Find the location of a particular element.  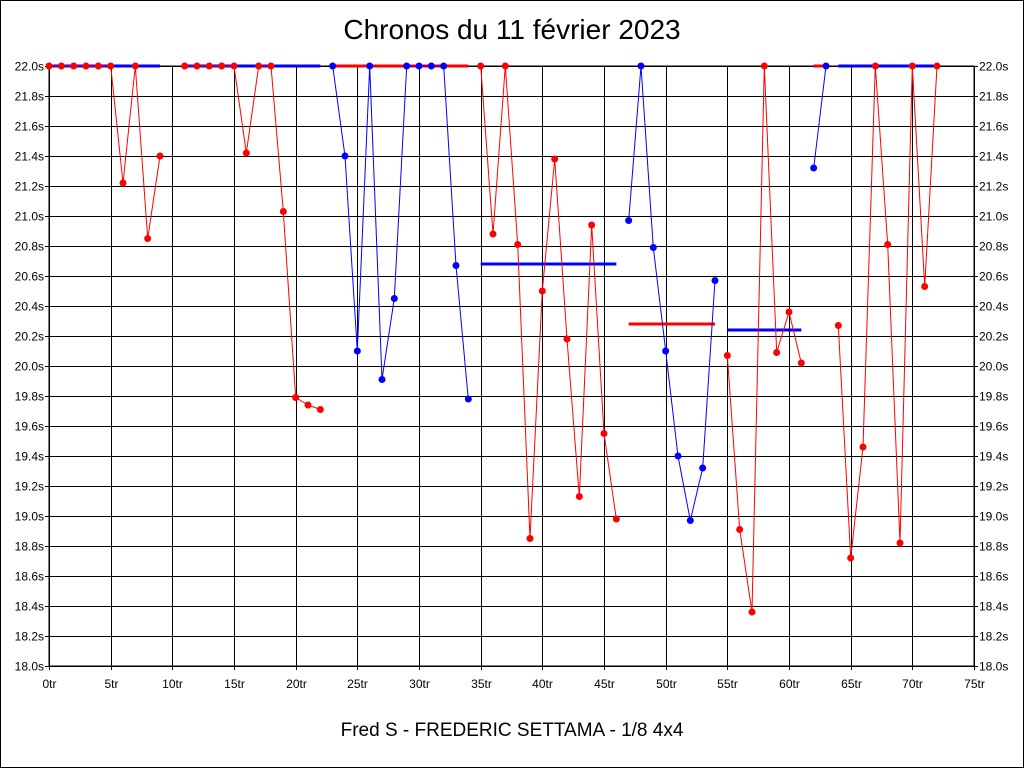

y-tick-label-right: 18.8s is located at coordinates (993, 547).